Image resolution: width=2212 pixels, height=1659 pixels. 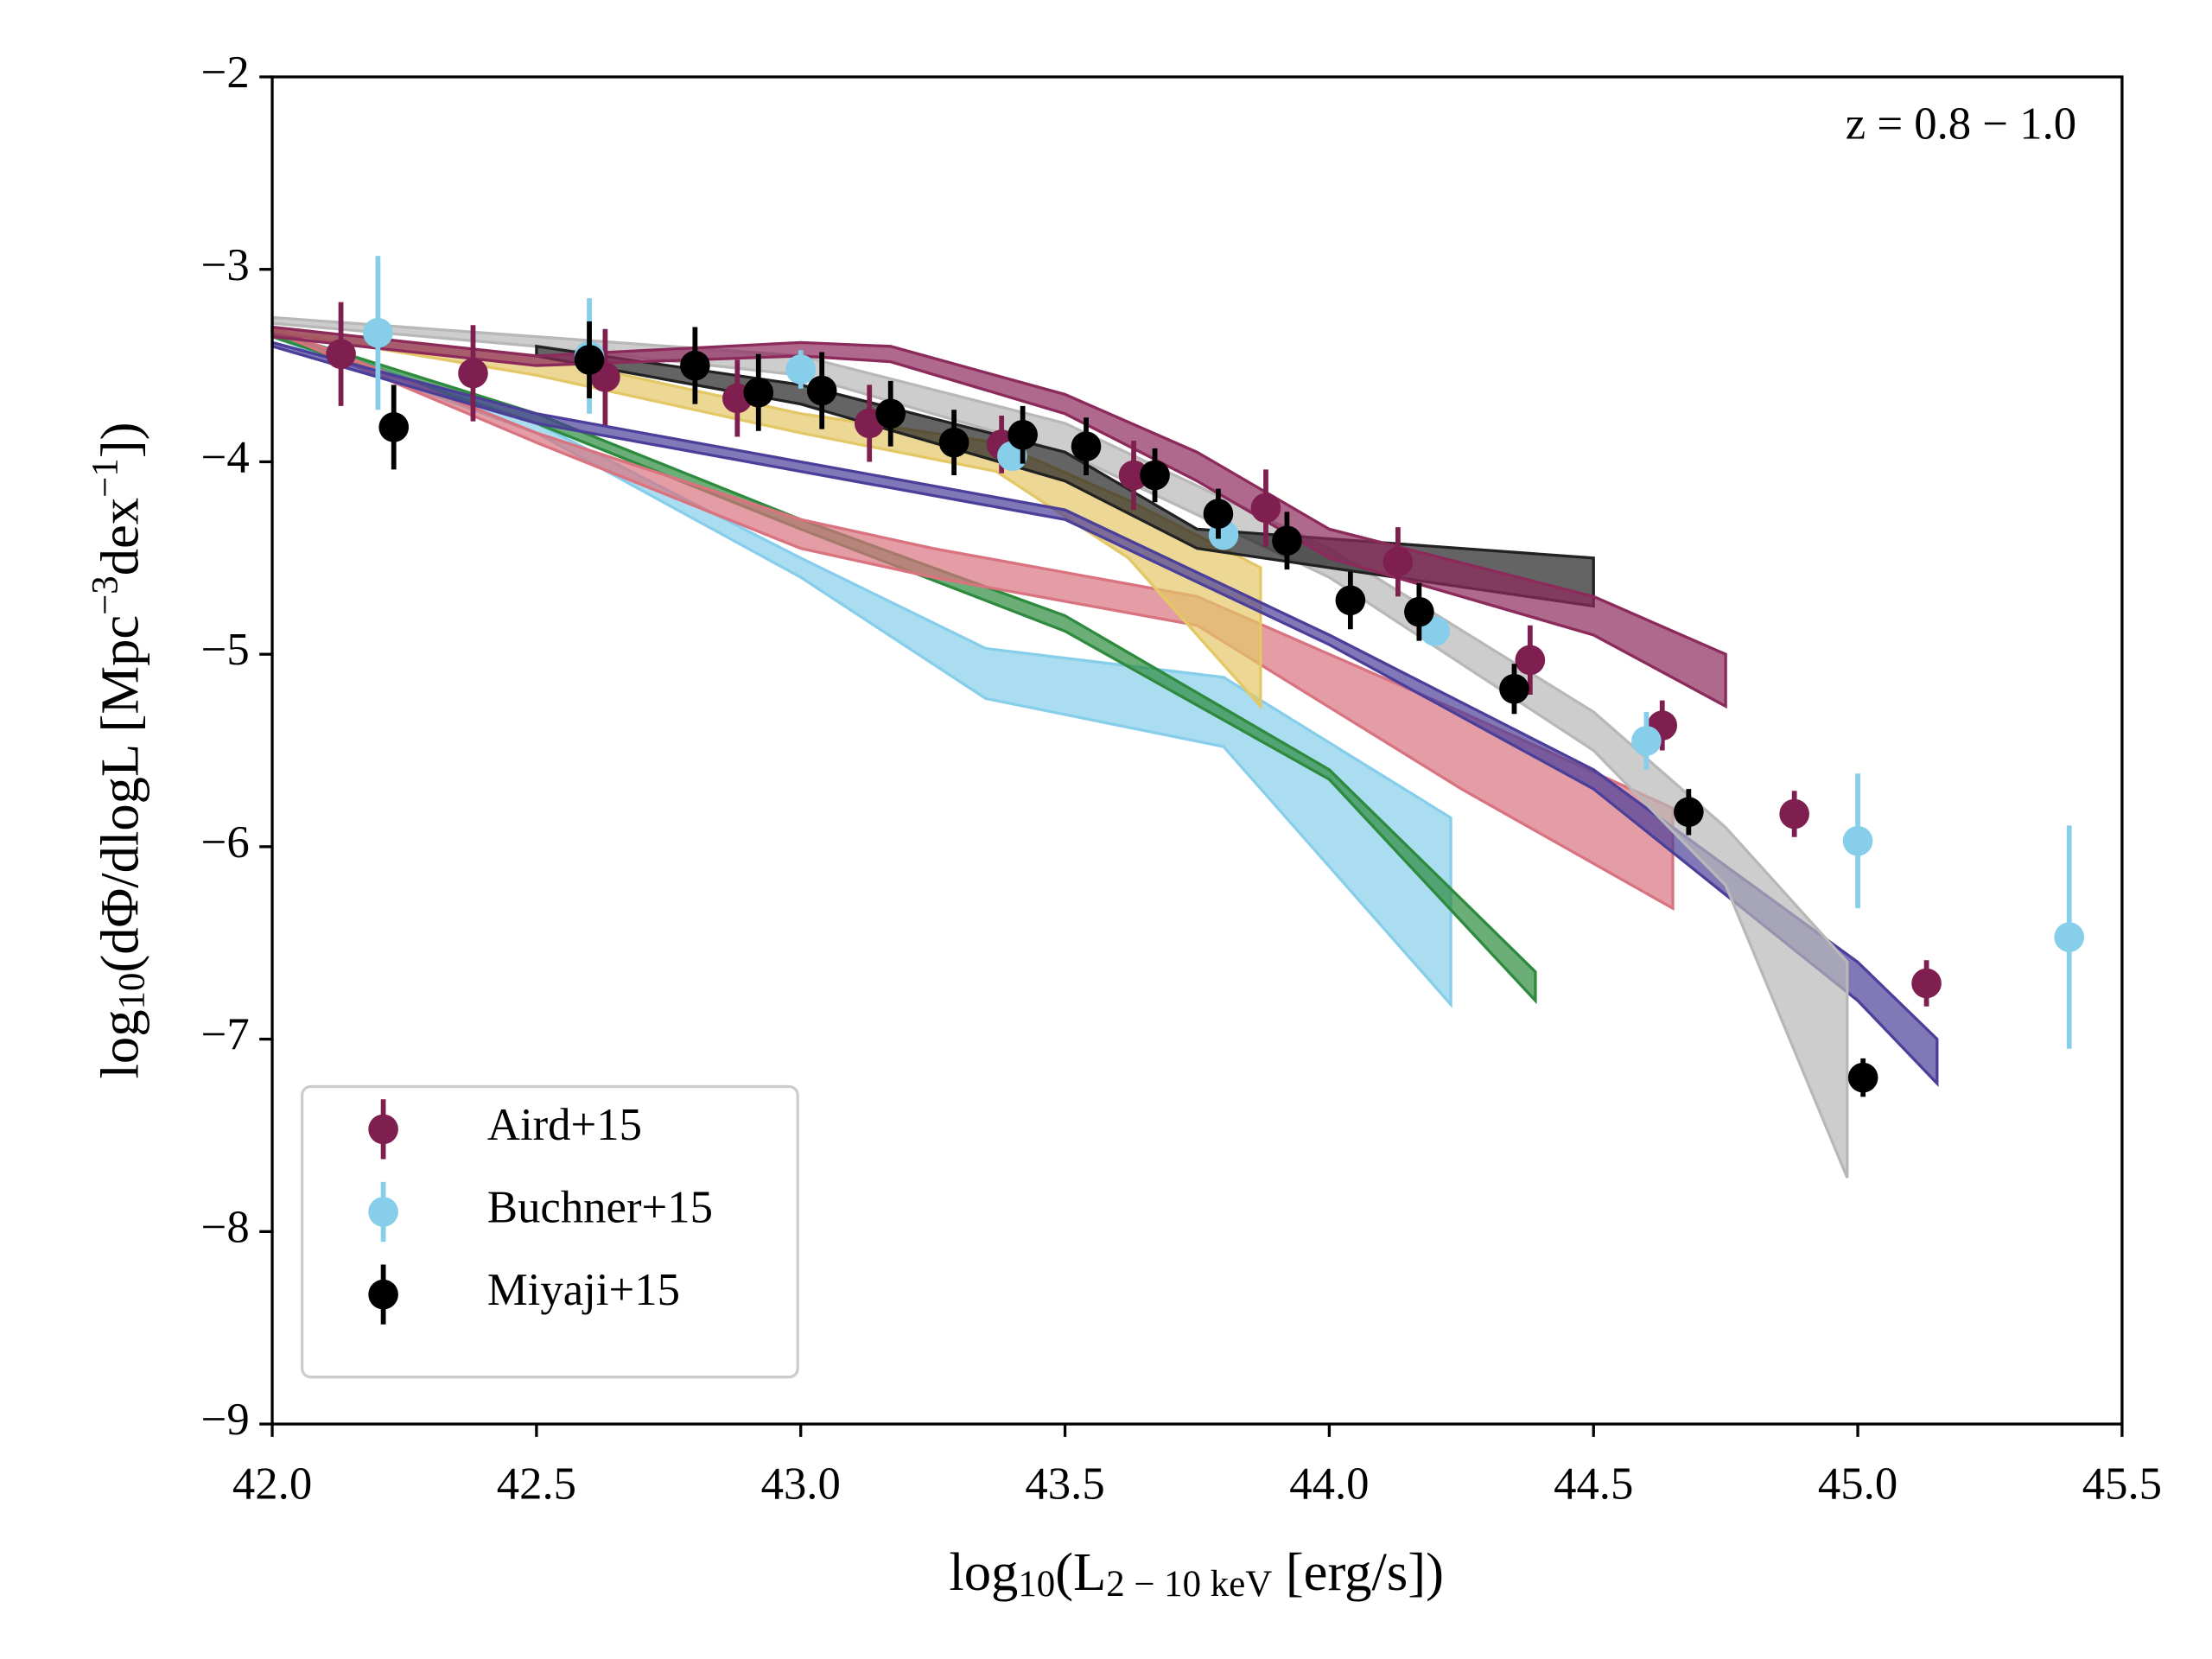 I want to click on x-tick-label: 45.5, so click(x=2122, y=1484).